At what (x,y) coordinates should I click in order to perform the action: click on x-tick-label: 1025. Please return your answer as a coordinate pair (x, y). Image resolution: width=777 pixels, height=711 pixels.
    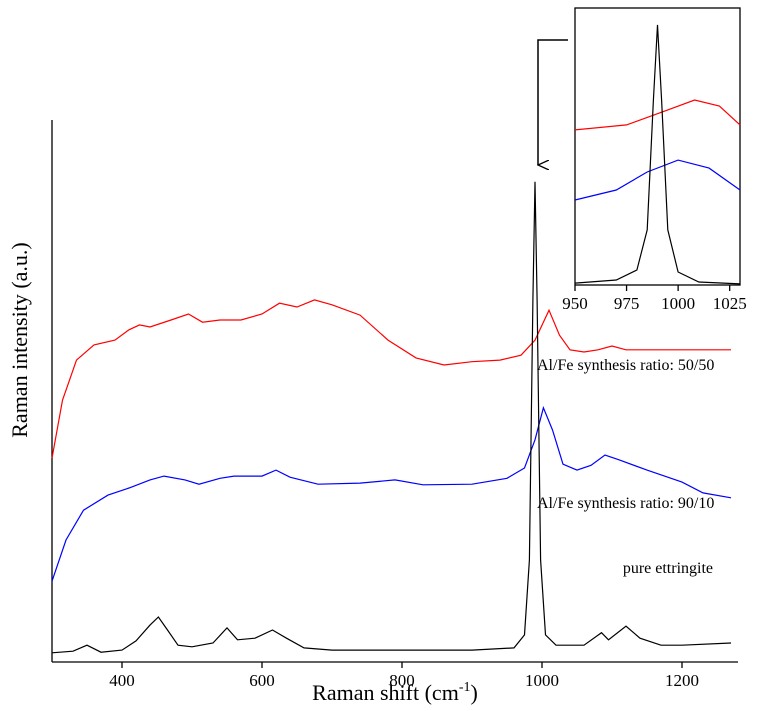
    Looking at the image, I should click on (730, 303).